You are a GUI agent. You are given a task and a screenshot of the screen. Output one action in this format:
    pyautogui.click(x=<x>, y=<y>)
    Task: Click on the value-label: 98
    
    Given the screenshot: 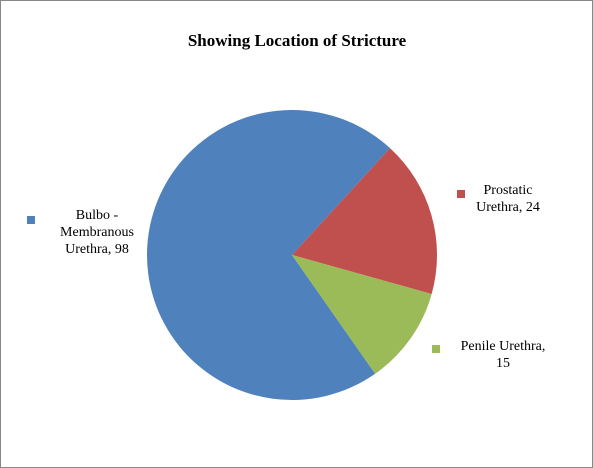 What is the action you would take?
    pyautogui.click(x=118, y=249)
    